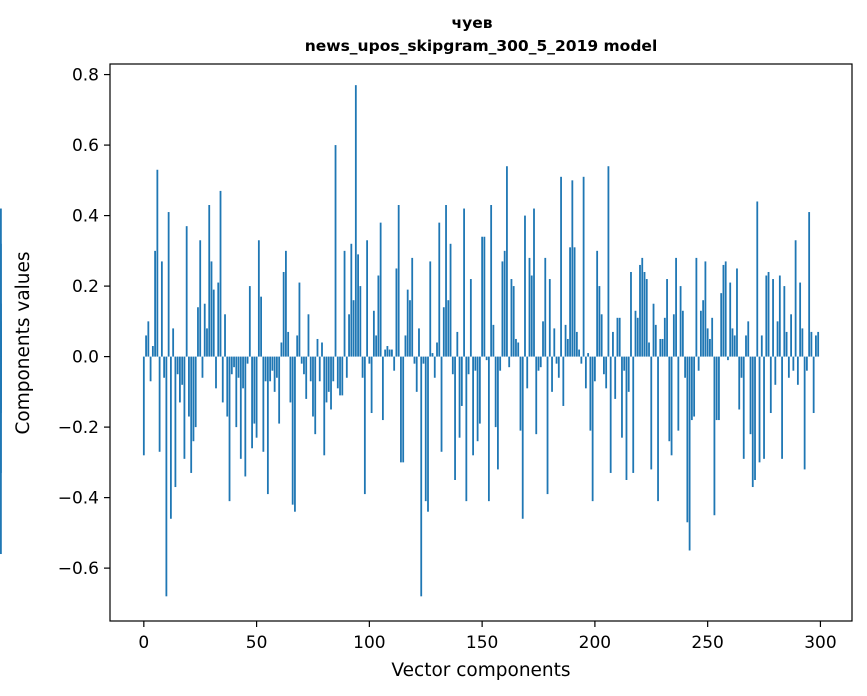  I want to click on y-tick-label: 0.6, so click(85, 146).